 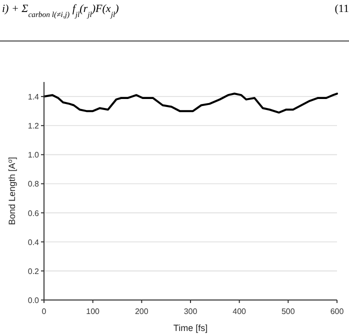 What do you see at coordinates (34, 213) in the screenshot?
I see `y-tick-label: 0.6` at bounding box center [34, 213].